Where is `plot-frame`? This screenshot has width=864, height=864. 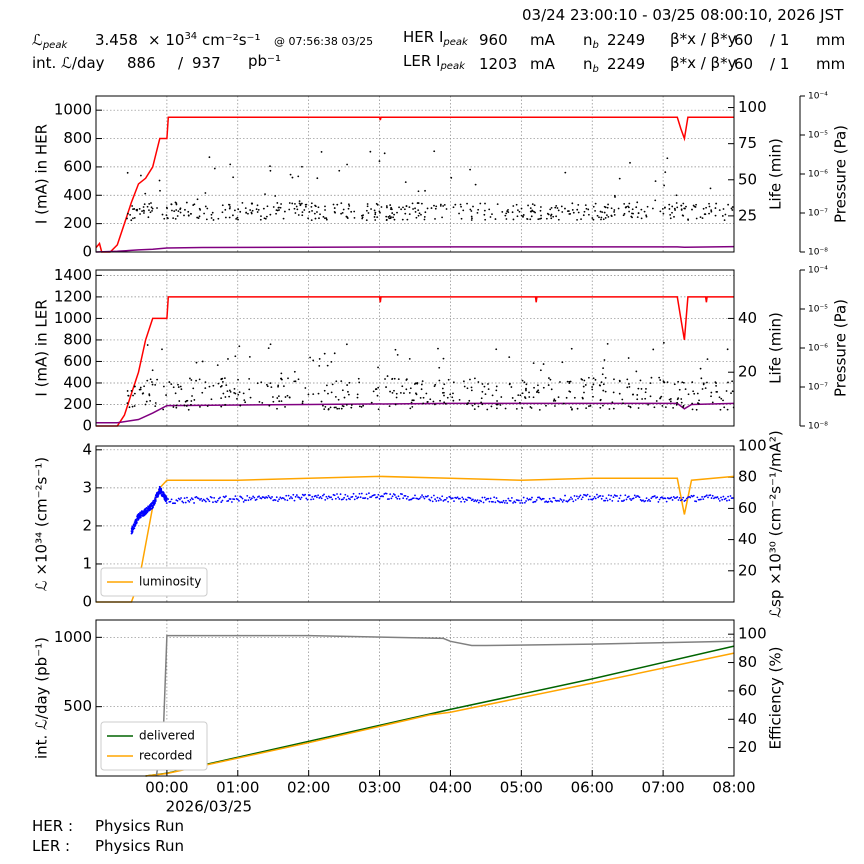
plot-frame is located at coordinates (415, 698).